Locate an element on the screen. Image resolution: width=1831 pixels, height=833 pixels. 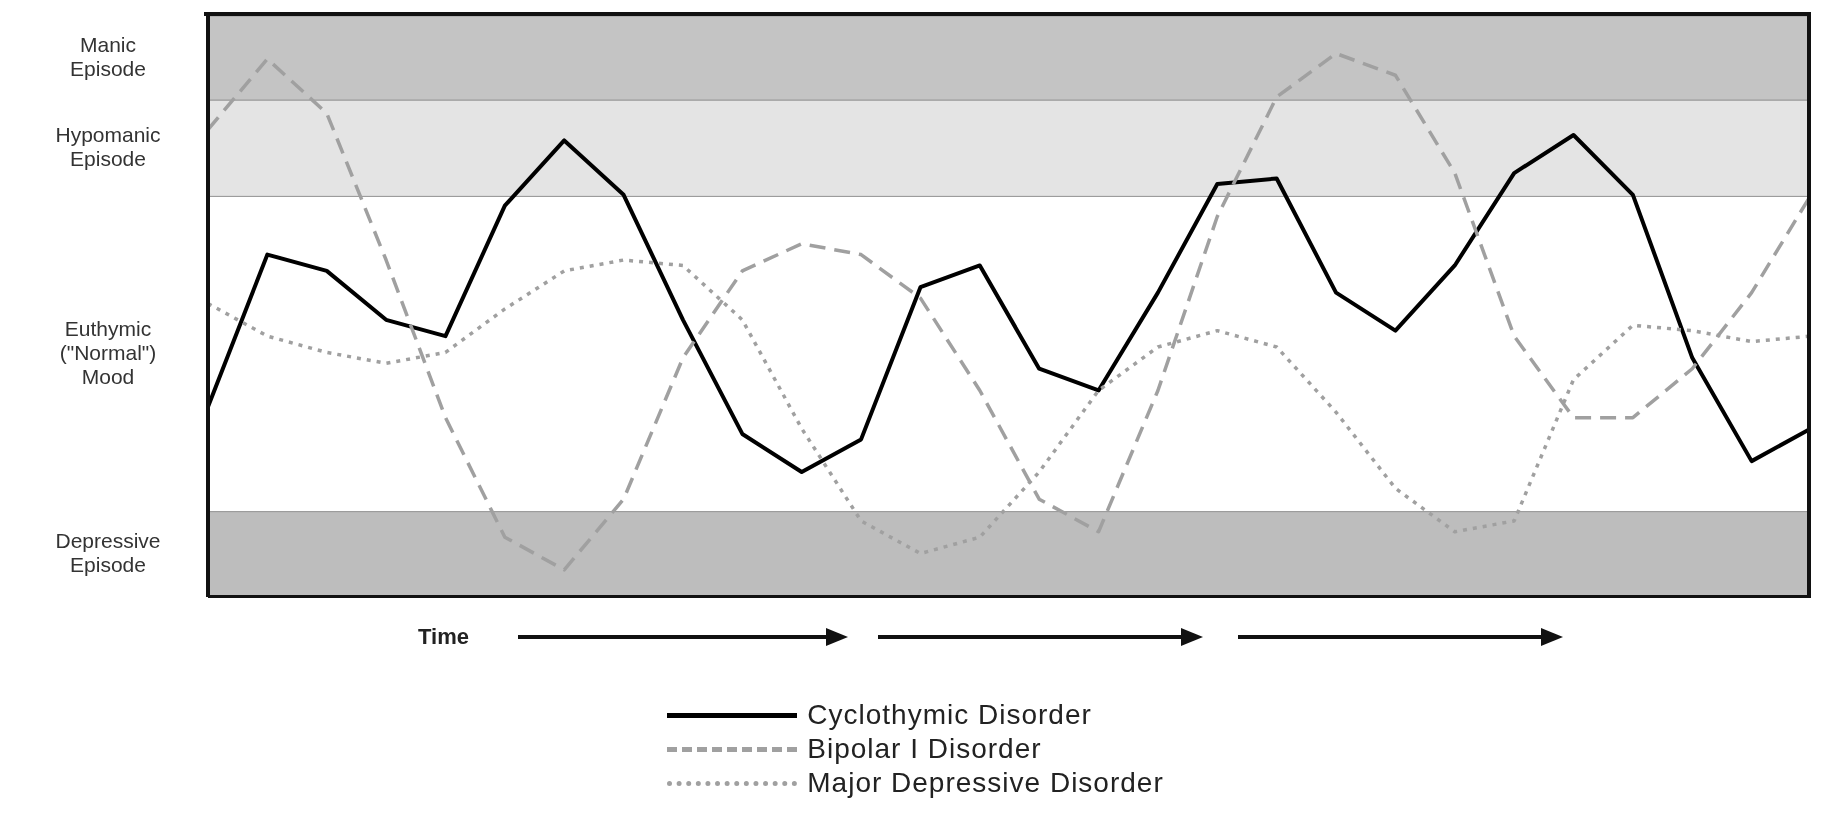
band-label: Euthymic ("Normal") Mood is located at coordinates (108, 352).